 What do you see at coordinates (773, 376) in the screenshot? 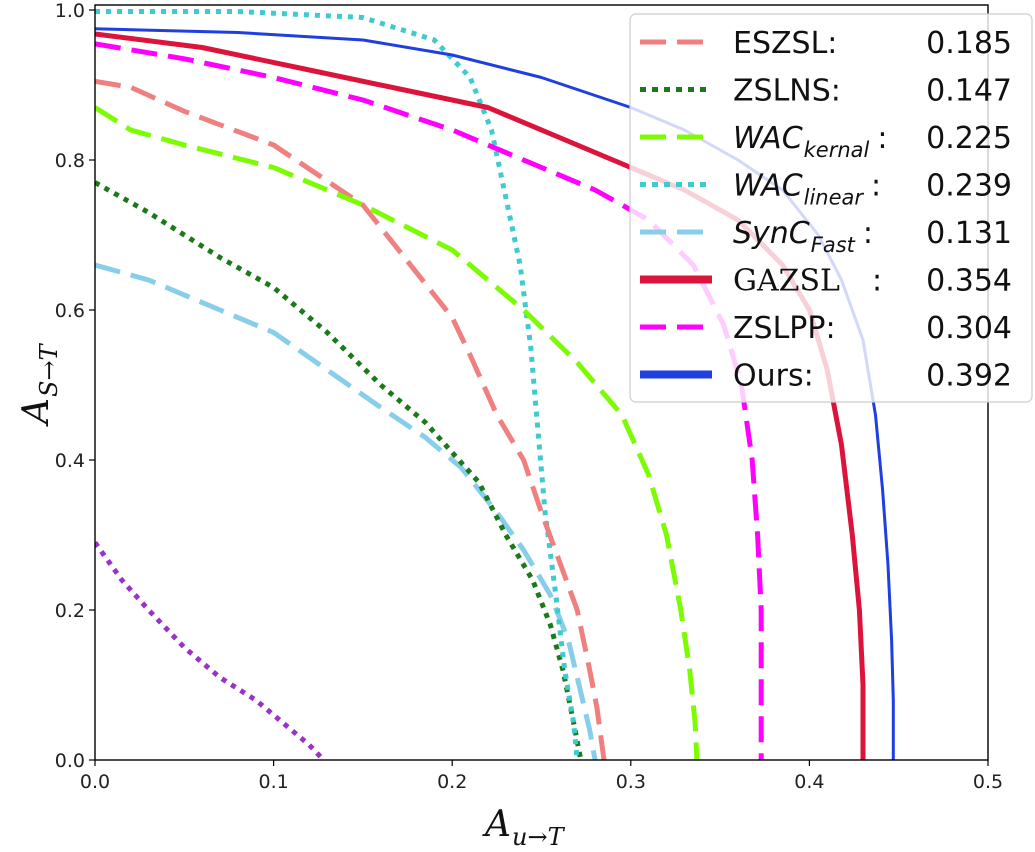
I see `legend-label: Ours:` at bounding box center [773, 376].